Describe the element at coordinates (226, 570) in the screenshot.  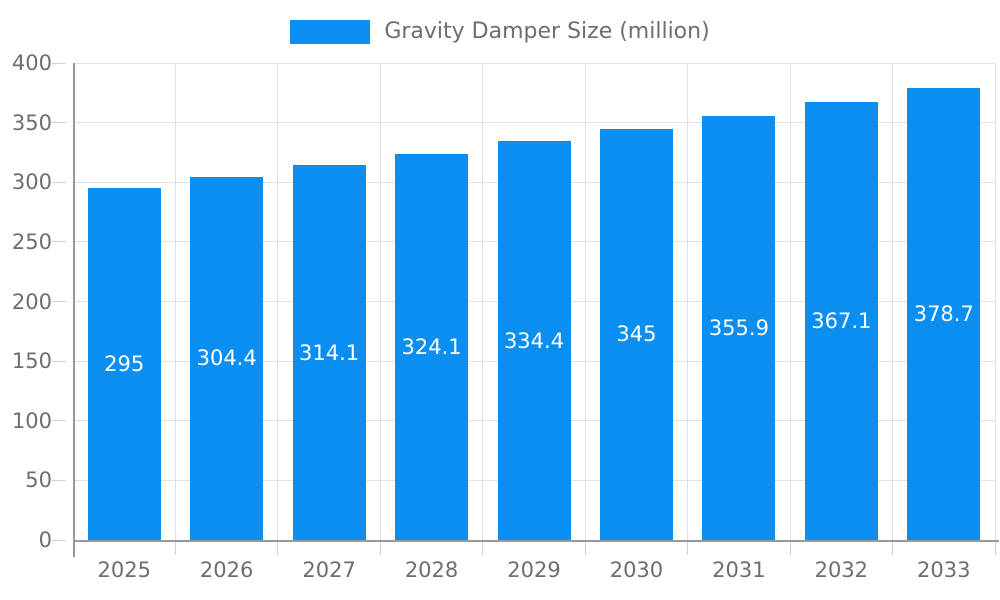
I see `x-axis-category-label: 2026` at that location.